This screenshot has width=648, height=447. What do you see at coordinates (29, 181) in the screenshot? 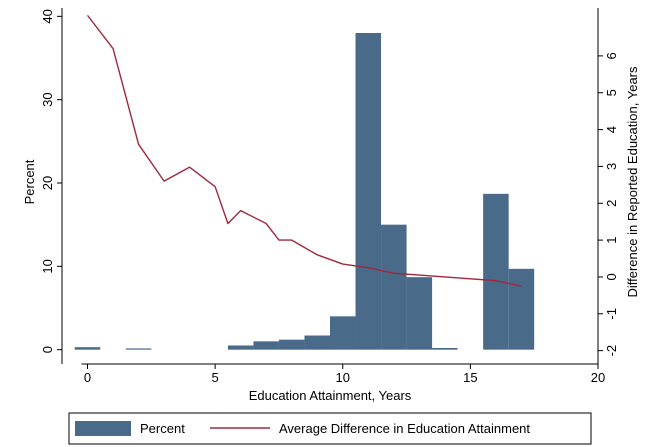
I see `left-y-axis-title: Percent` at bounding box center [29, 181].